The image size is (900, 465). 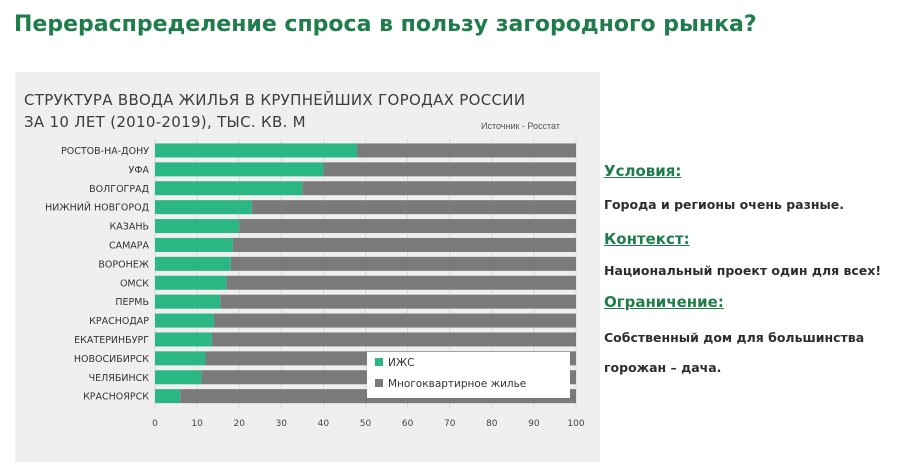 What do you see at coordinates (468, 375) in the screenshot?
I see `legend-box` at bounding box center [468, 375].